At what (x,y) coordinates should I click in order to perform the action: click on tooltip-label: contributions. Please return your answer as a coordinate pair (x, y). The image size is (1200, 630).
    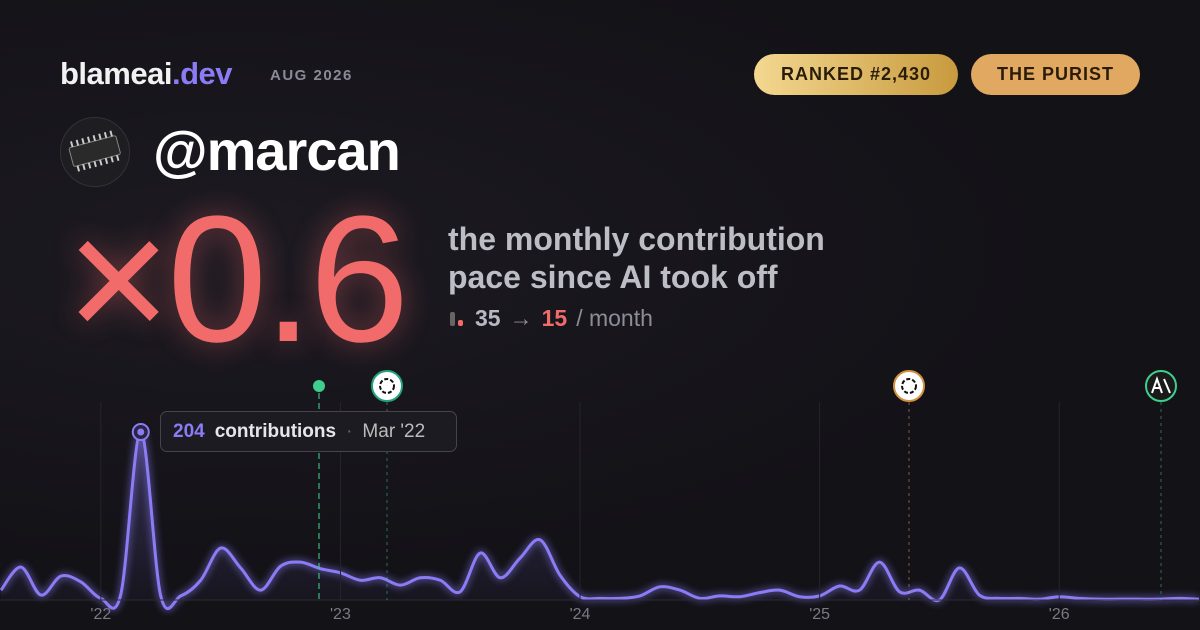
    Looking at the image, I should click on (275, 431).